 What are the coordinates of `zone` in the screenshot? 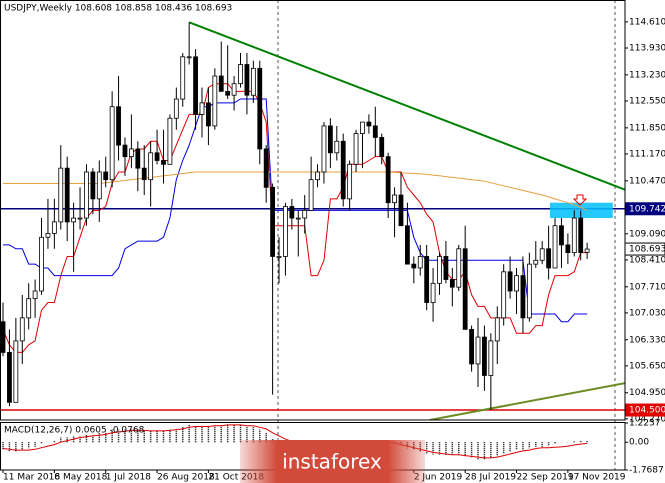 It's located at (581, 210).